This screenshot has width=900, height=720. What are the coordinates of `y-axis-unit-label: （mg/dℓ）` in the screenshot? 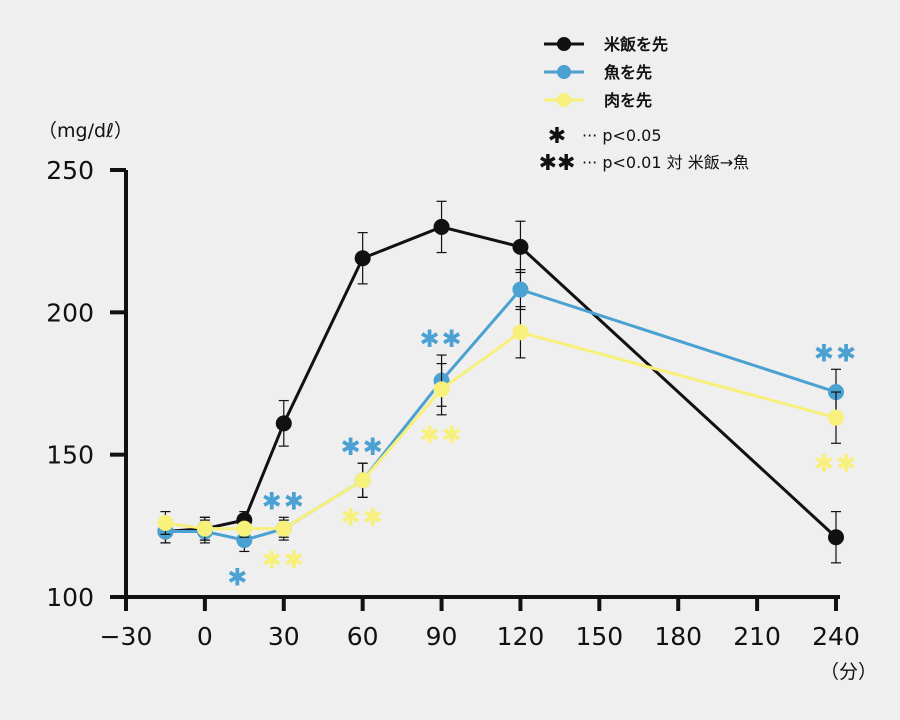 It's located at (85, 131).